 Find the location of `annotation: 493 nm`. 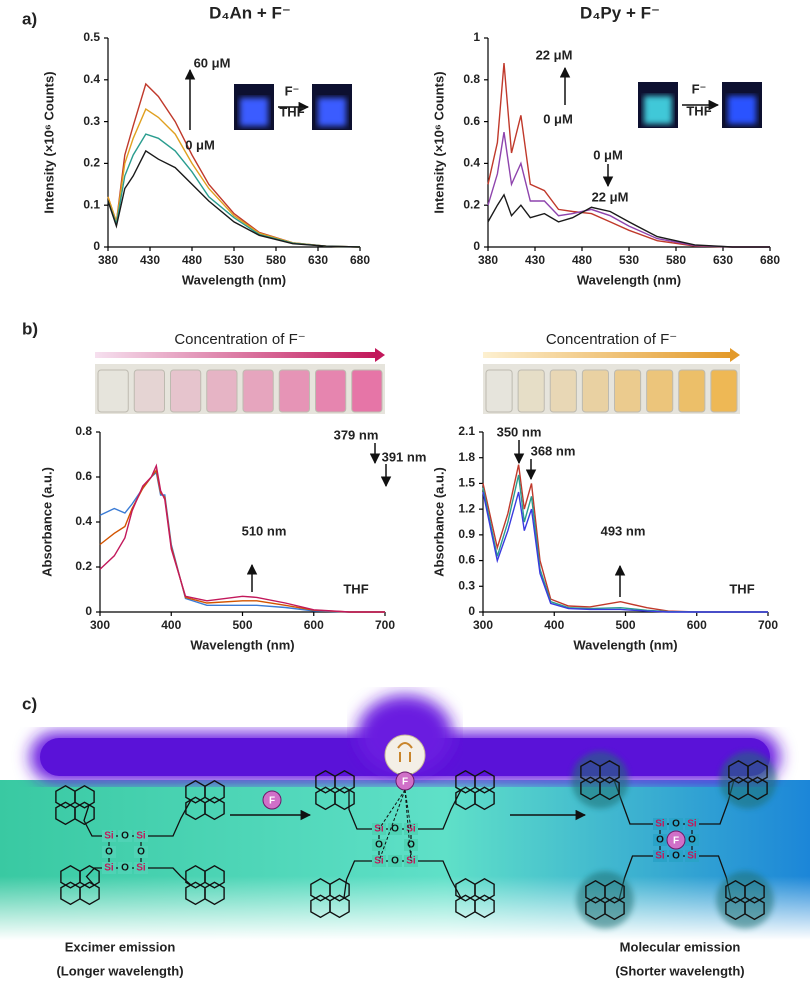

annotation: 493 nm is located at coordinates (623, 530).